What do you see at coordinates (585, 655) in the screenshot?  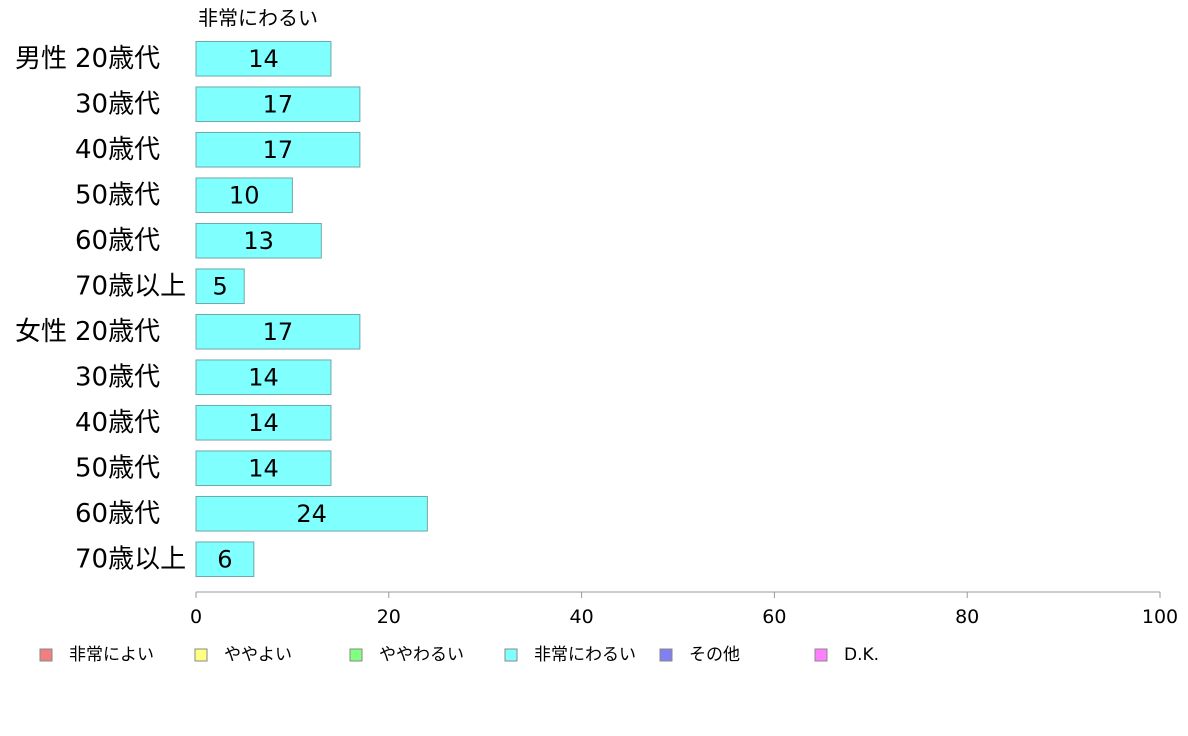 I see `legend-label: 非常にわるい` at bounding box center [585, 655].